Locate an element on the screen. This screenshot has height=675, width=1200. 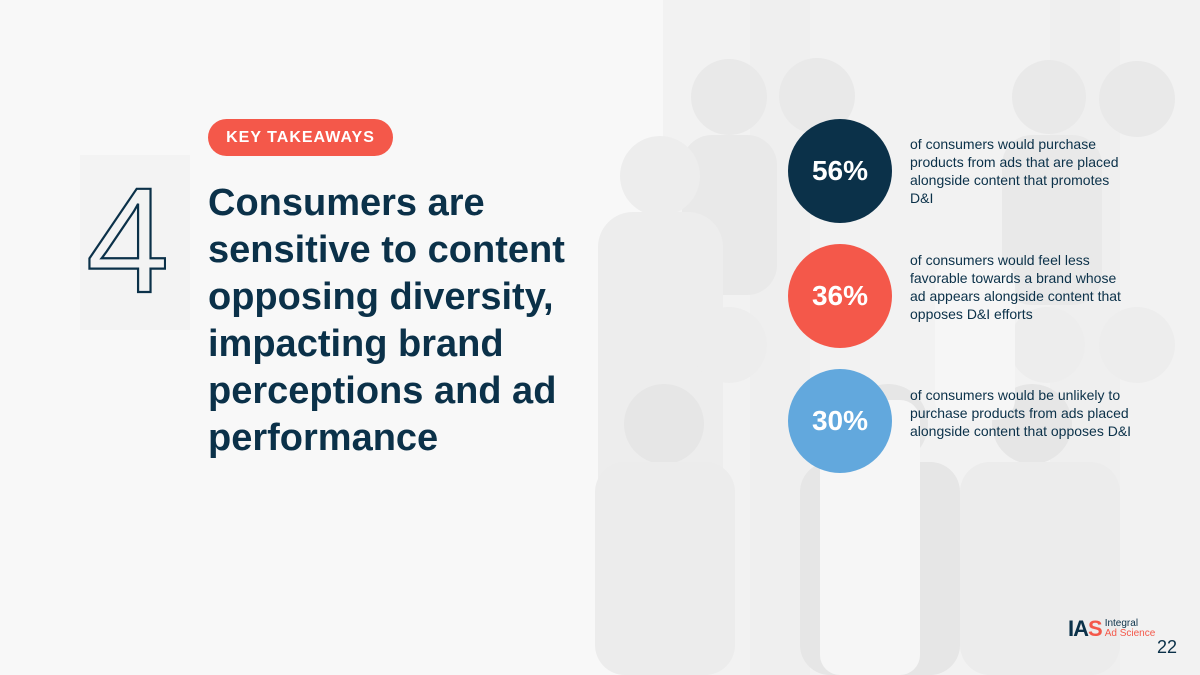
number-backdrop is located at coordinates (135, 242).